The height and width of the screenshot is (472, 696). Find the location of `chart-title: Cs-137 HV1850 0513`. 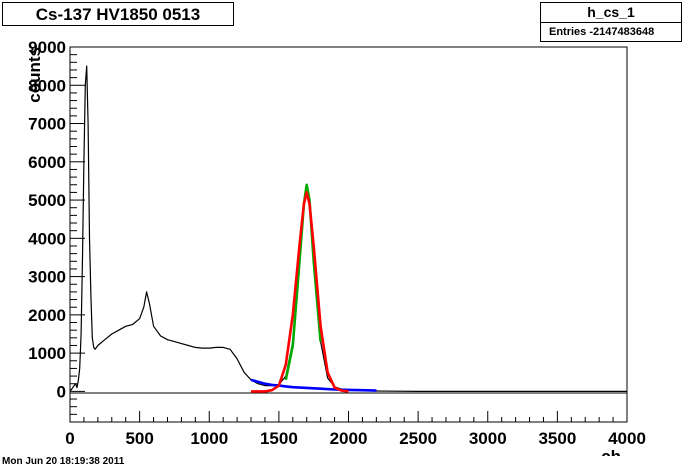

chart-title: Cs-137 HV1850 0513 is located at coordinates (118, 14).